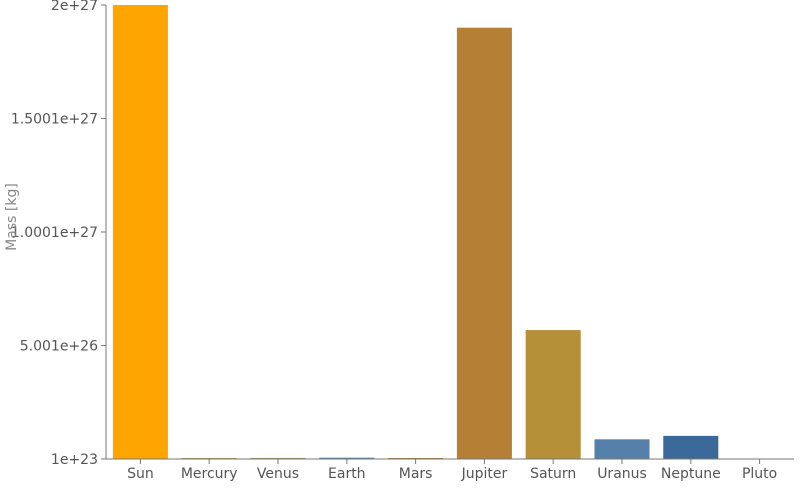  Describe the element at coordinates (347, 458) in the screenshot. I see `bar-earth` at that location.